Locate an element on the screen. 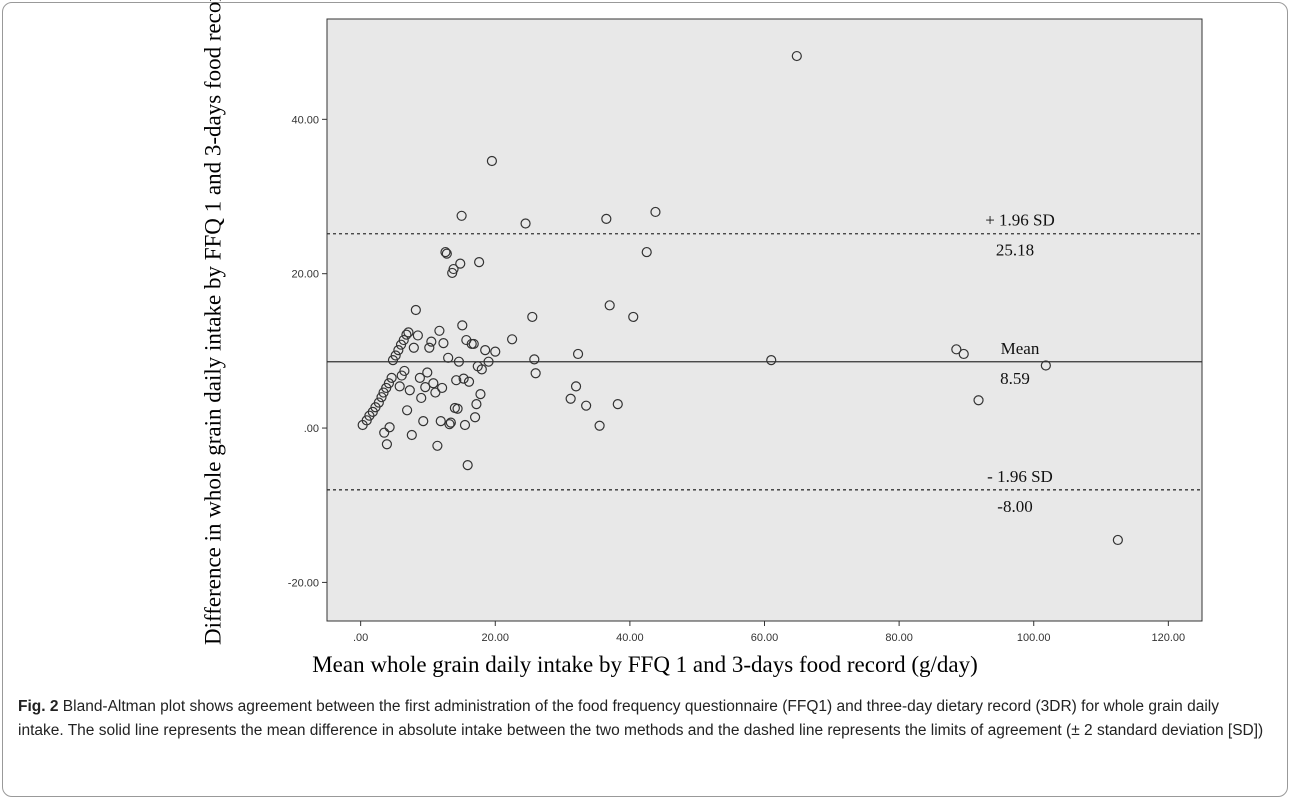 The height and width of the screenshot is (801, 1292). x-tick-label: 100.00 is located at coordinates (1034, 638).